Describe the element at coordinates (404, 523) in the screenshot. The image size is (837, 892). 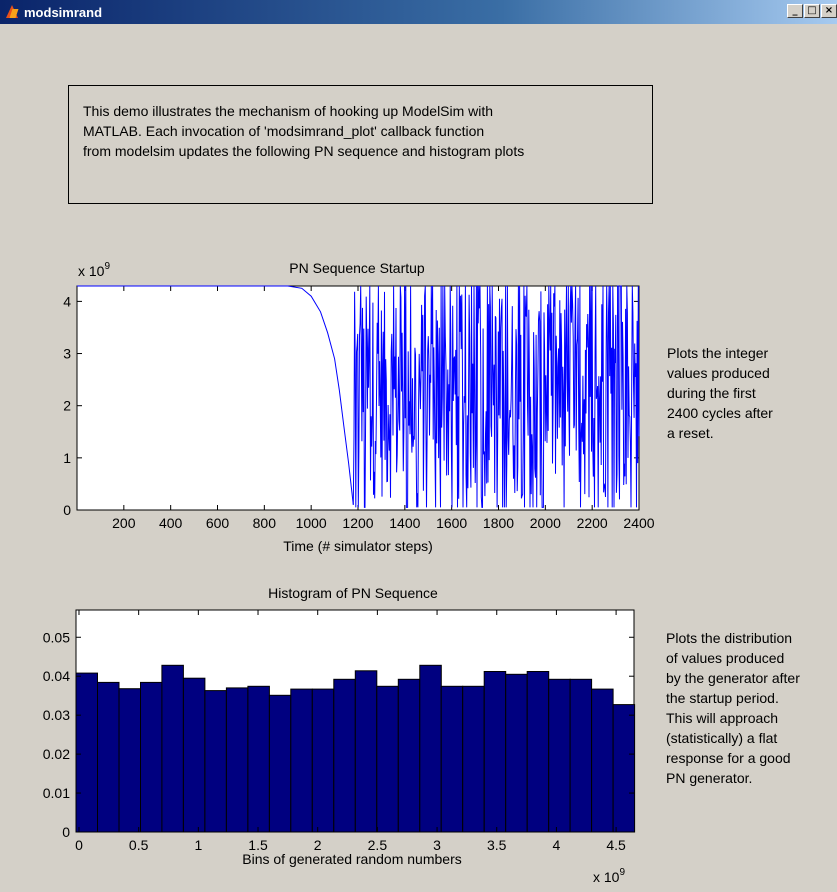
I see `x-tick-label: 1400` at that location.